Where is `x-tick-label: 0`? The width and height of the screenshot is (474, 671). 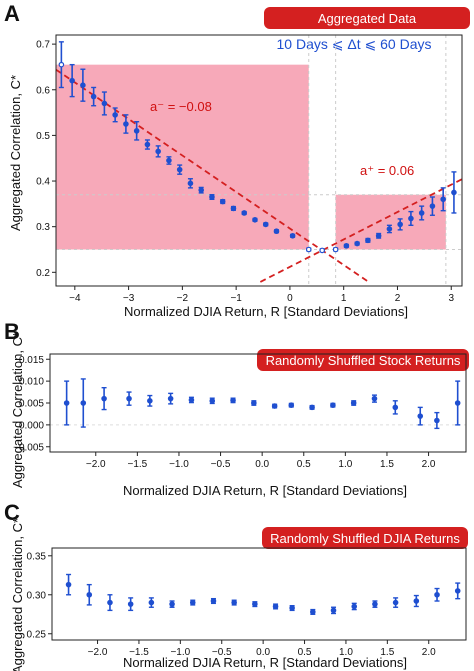
x-tick-label: 0 is located at coordinates (290, 298).